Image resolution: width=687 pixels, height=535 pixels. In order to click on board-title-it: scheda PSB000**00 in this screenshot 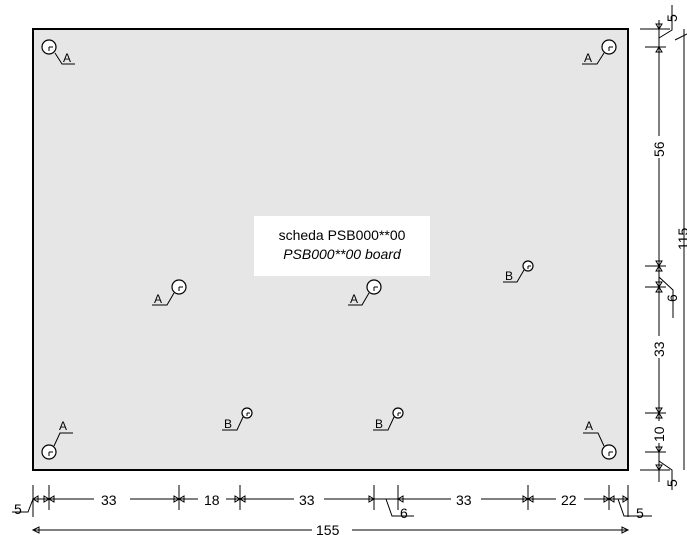, I will do `click(342, 235)`.